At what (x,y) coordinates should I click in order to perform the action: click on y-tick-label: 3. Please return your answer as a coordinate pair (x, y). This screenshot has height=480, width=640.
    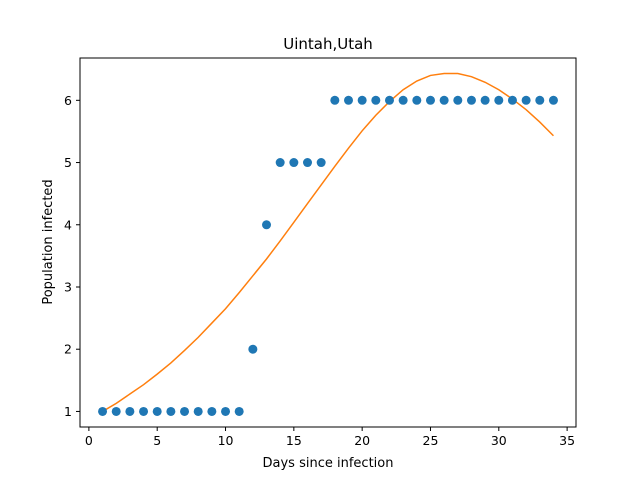
    Looking at the image, I should click on (68, 286).